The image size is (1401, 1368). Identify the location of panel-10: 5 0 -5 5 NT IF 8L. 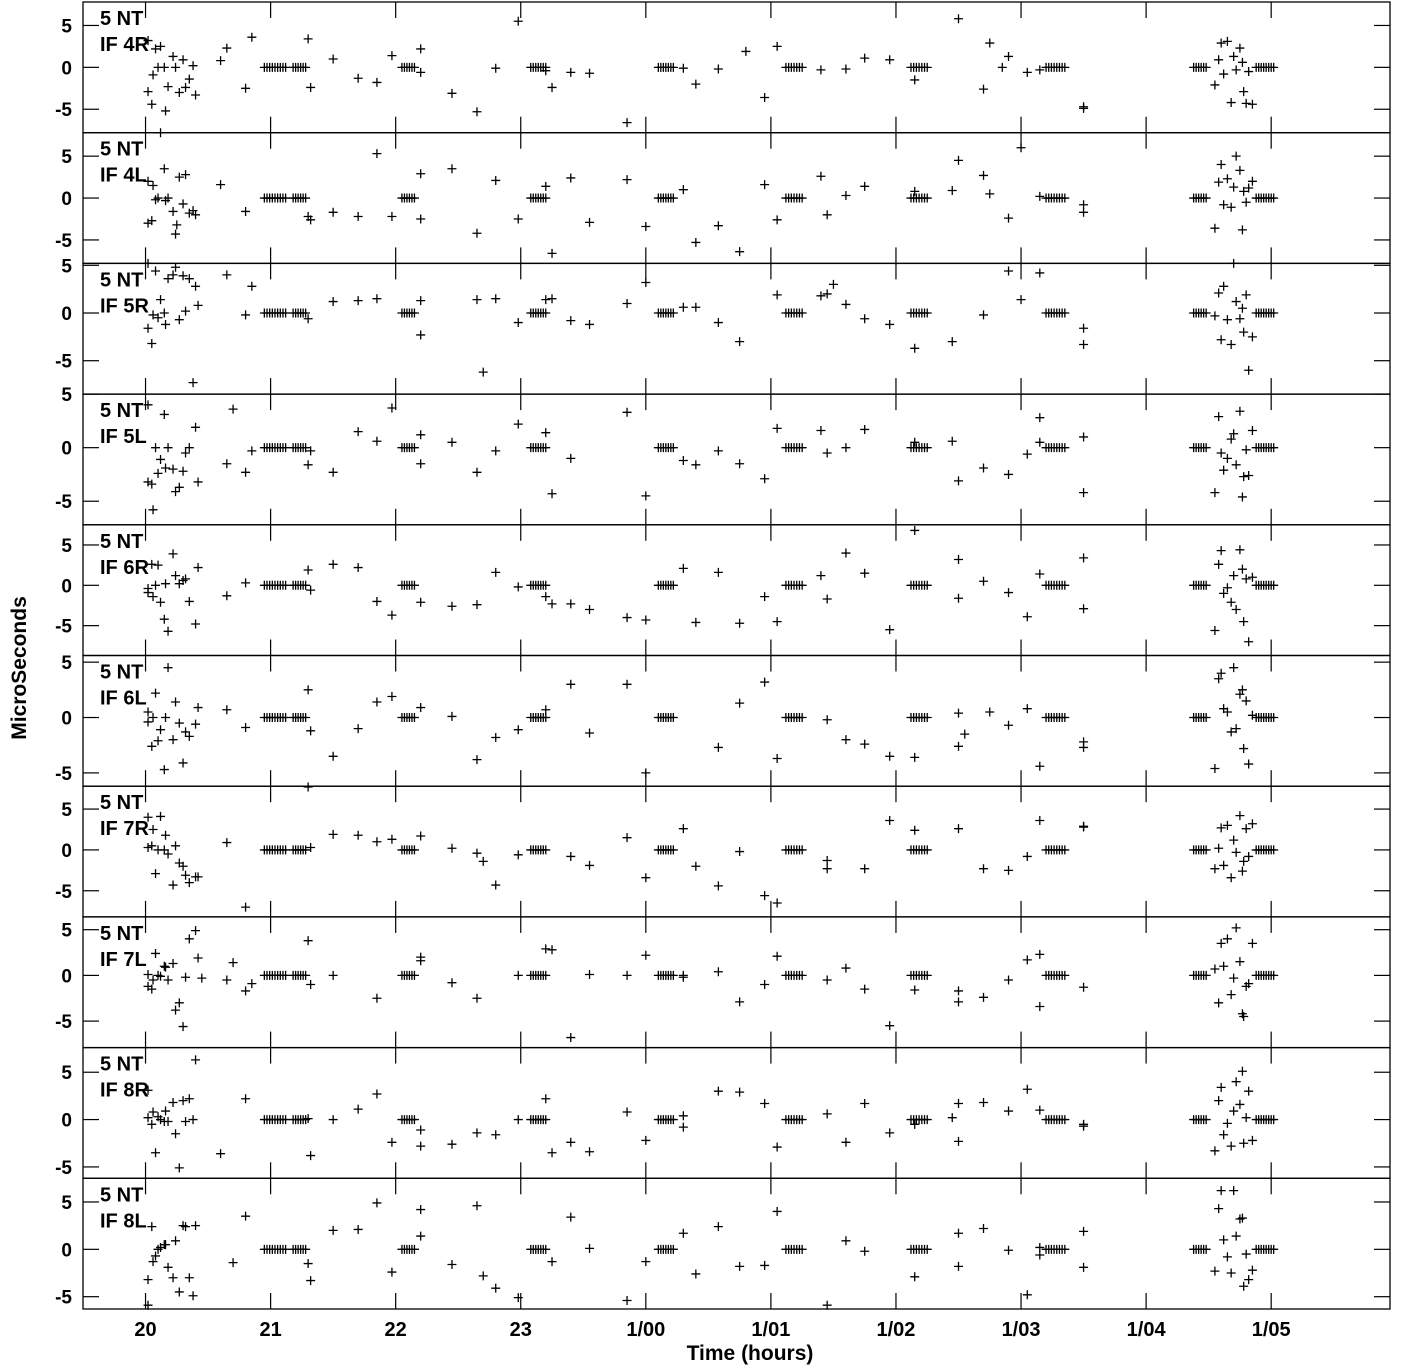
(723, 1243).